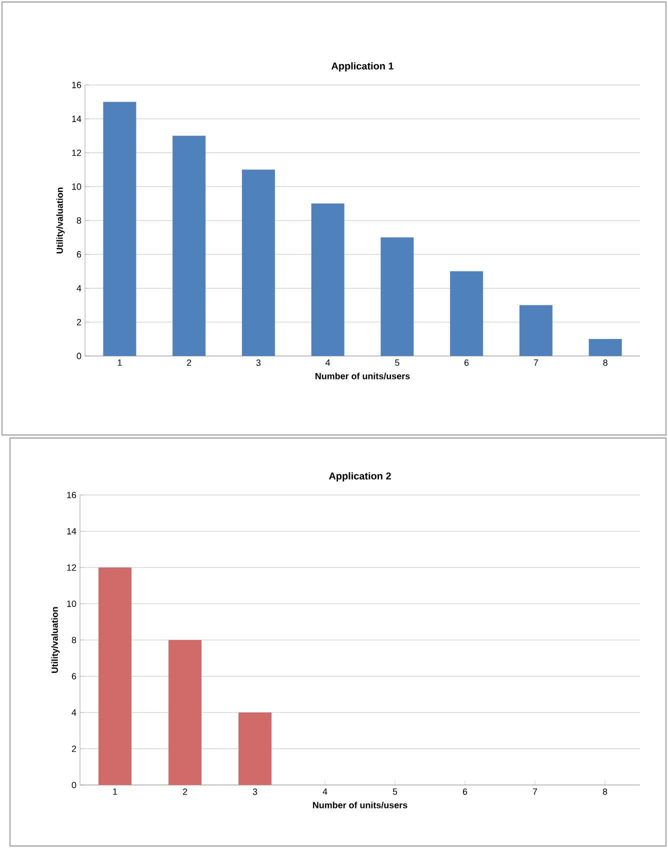  I want to click on chart-title: Application 1, so click(362, 67).